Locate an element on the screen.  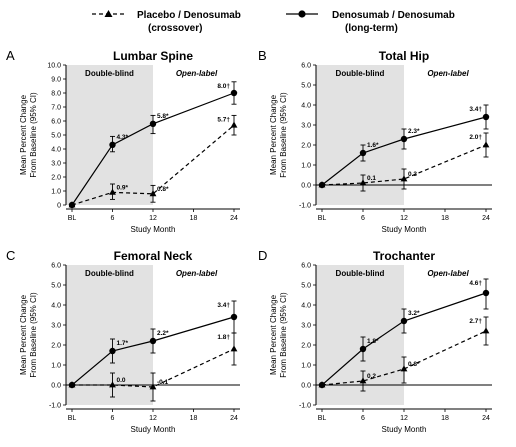
legend-sublabel-long-term: (long-term) is located at coordinates (371, 28).